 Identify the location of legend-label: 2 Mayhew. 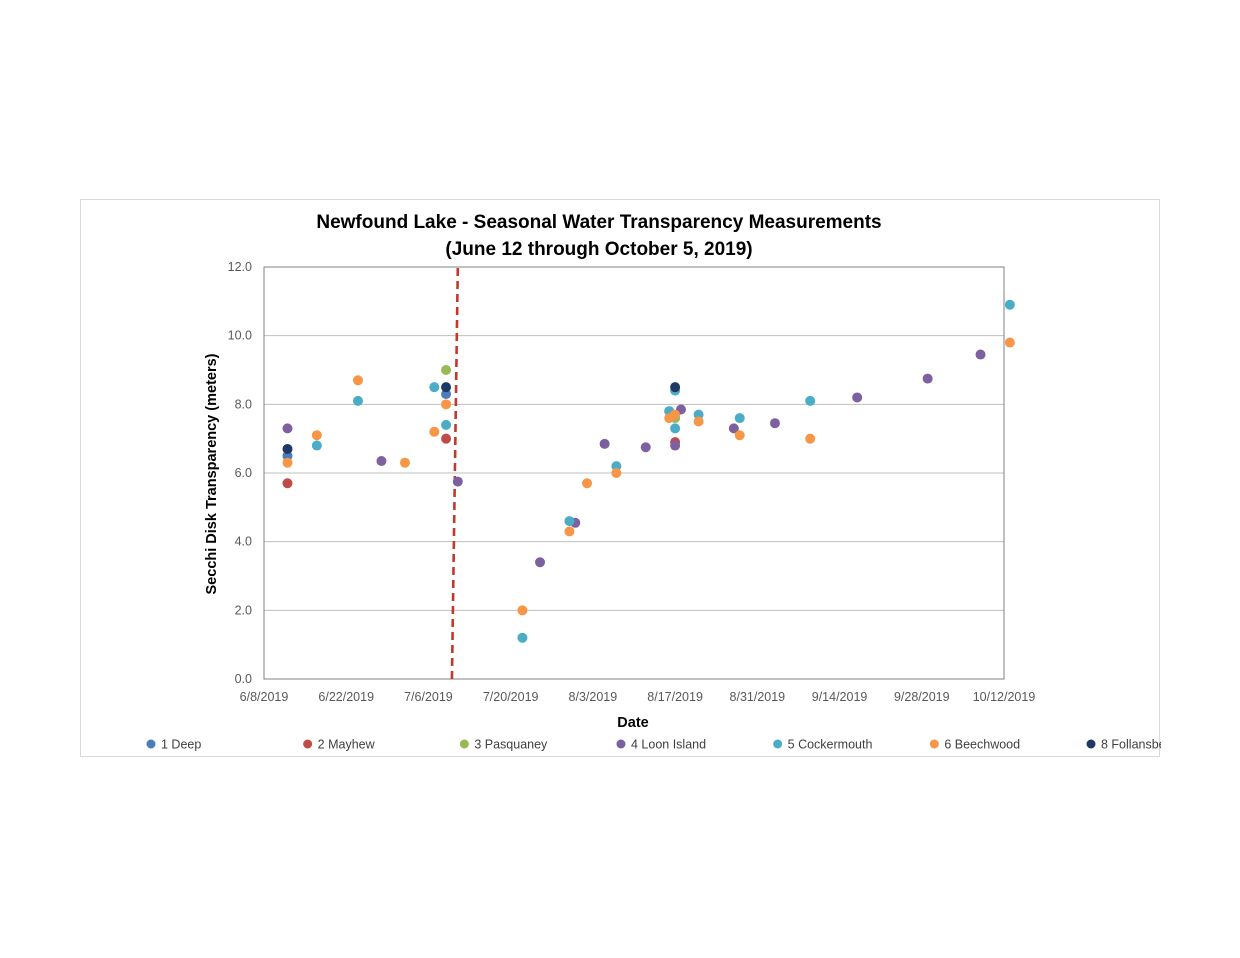
(347, 745).